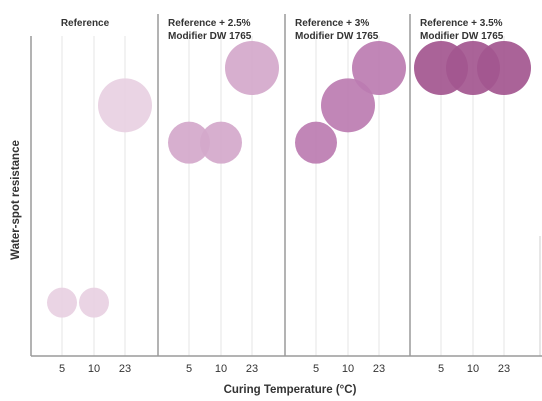 The width and height of the screenshot is (542, 401). What do you see at coordinates (284, 369) in the screenshot?
I see `x-tick-labels: 5 10 23 5 10 23 5 10 23 5 10 23` at bounding box center [284, 369].